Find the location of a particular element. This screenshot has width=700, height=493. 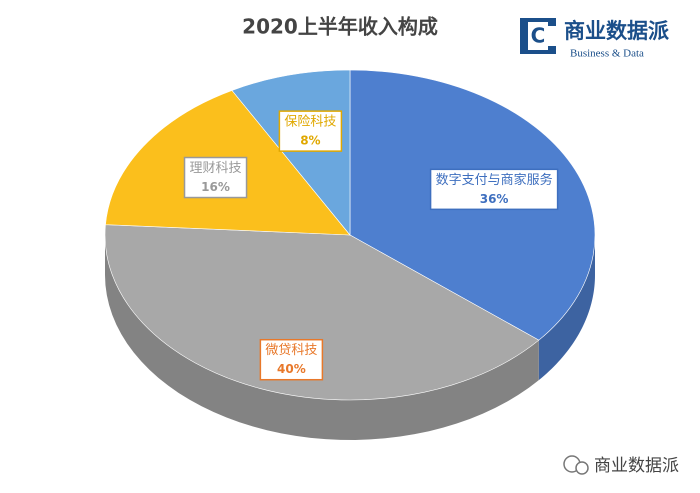

data-label: 理财科技 16% is located at coordinates (215, 177).